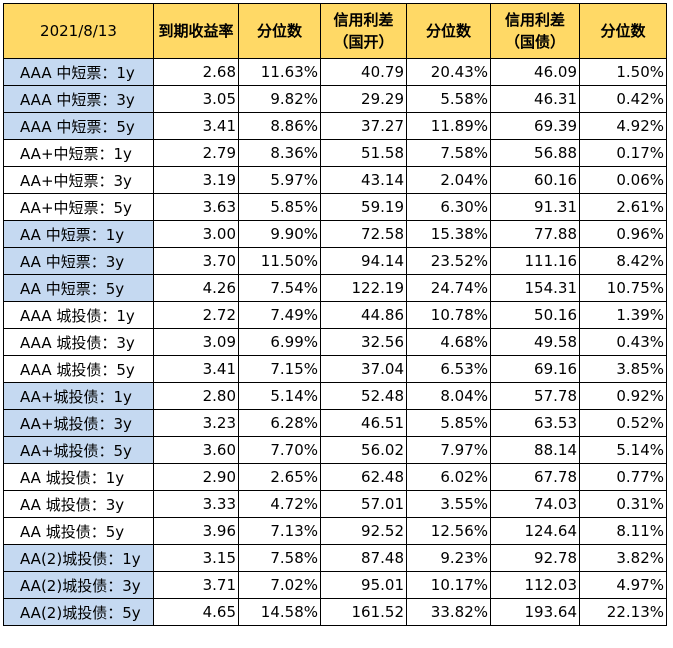  What do you see at coordinates (363, 288) in the screenshot?
I see `spread-cdb-cell: 122.19` at bounding box center [363, 288].